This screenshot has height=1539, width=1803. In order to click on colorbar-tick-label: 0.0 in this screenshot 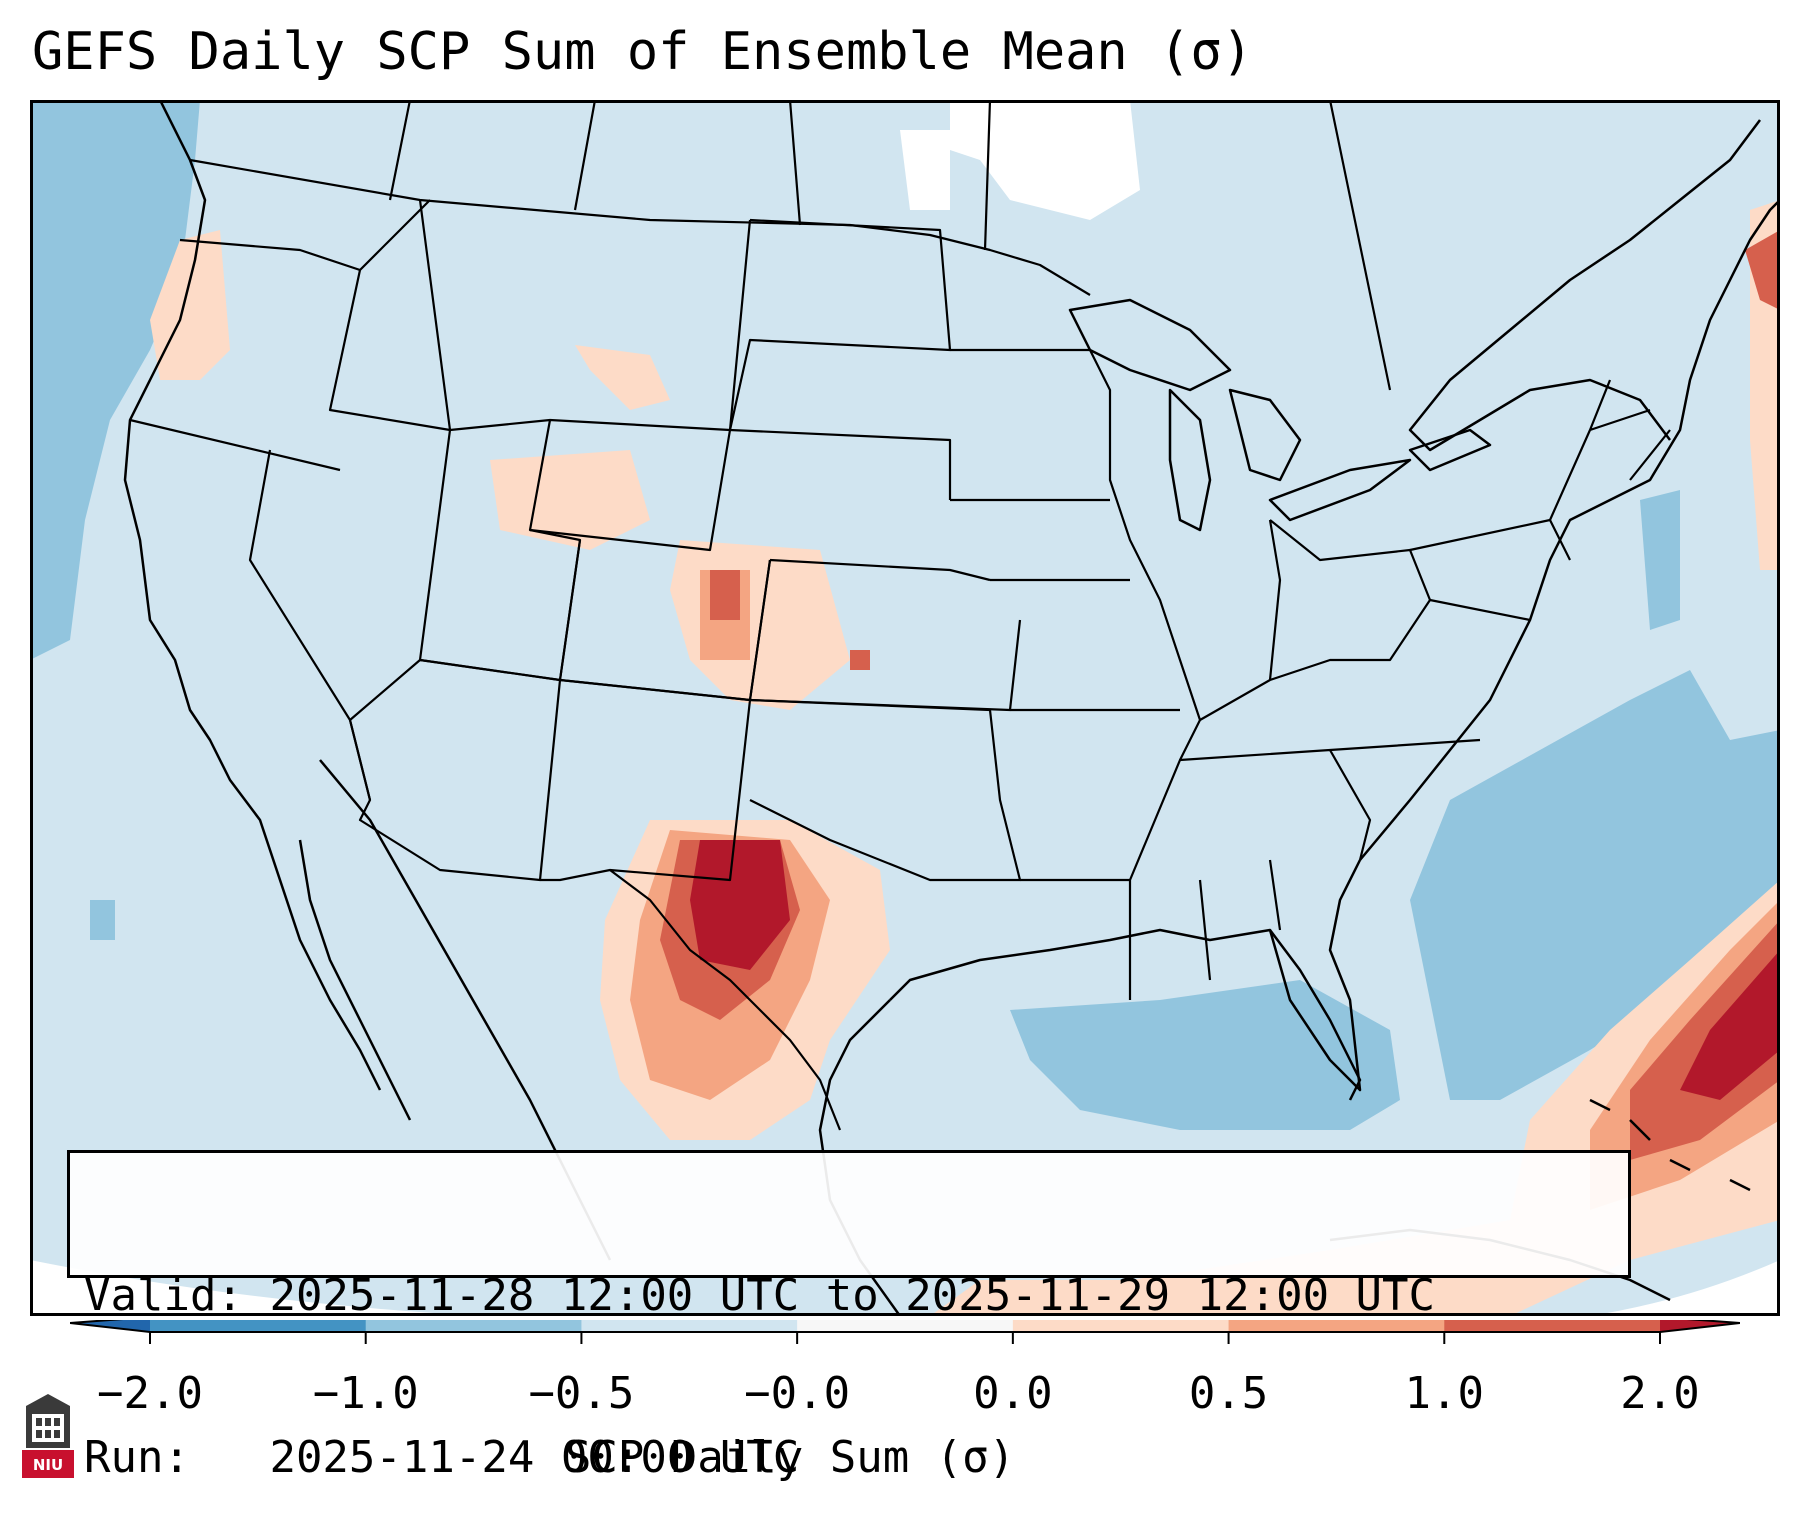, I will do `click(1013, 1393)`.